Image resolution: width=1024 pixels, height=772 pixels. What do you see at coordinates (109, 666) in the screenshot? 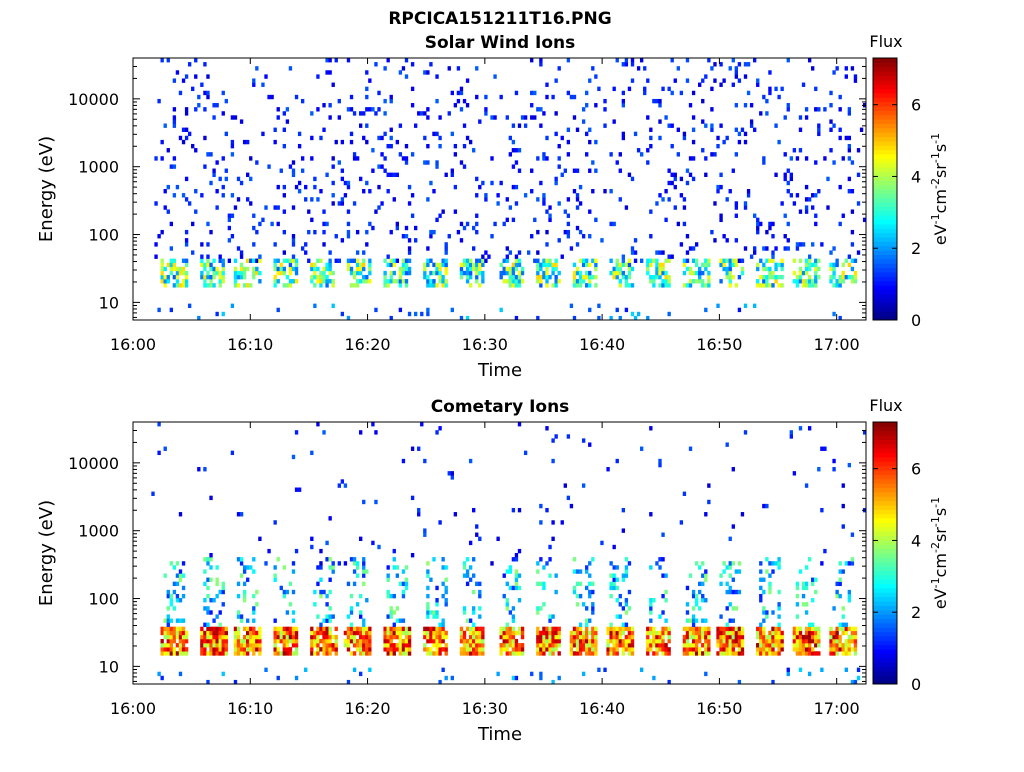
I see `y-tick-label: 10` at bounding box center [109, 666].